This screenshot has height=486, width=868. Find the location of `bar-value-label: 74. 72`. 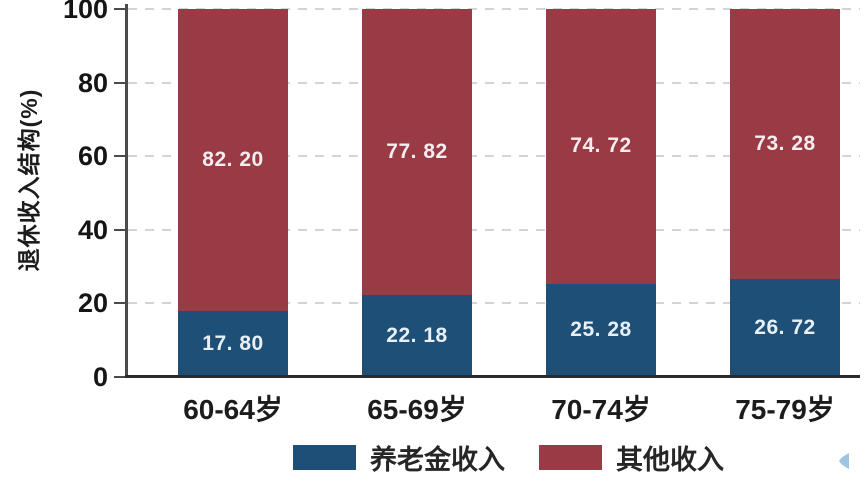

bar-value-label: 74. 72 is located at coordinates (601, 146).